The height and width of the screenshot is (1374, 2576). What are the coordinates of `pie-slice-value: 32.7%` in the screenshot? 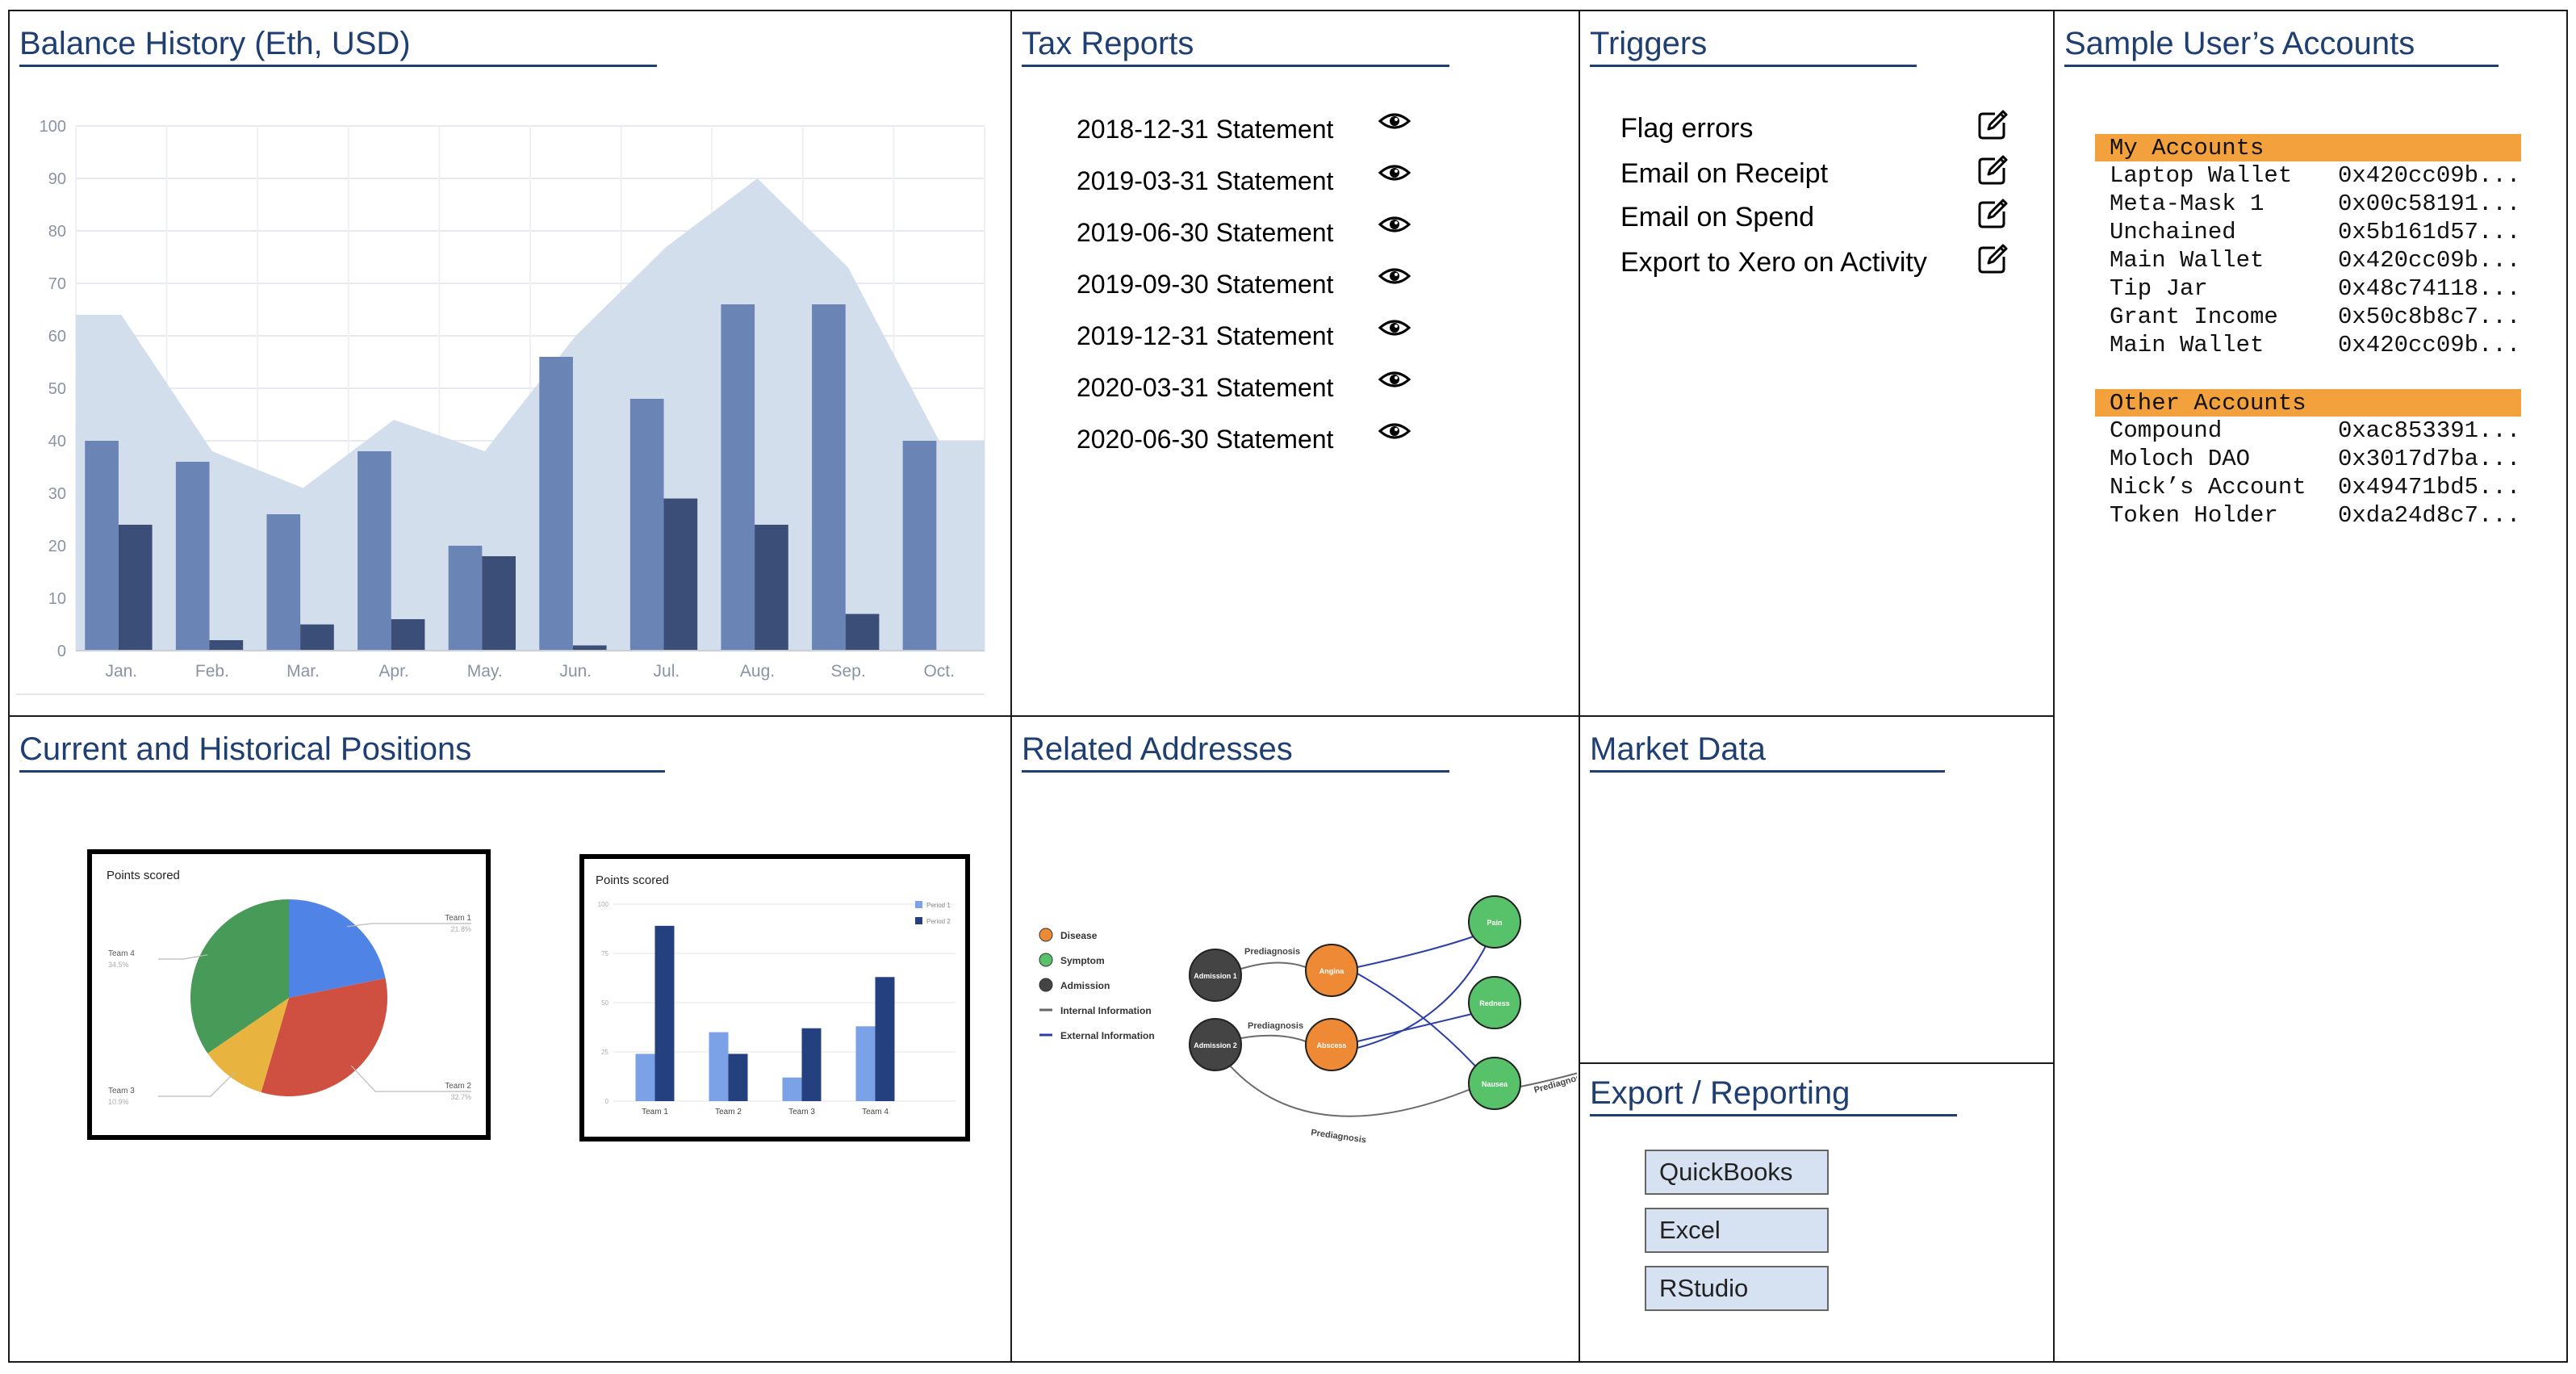 It's located at (460, 1097).